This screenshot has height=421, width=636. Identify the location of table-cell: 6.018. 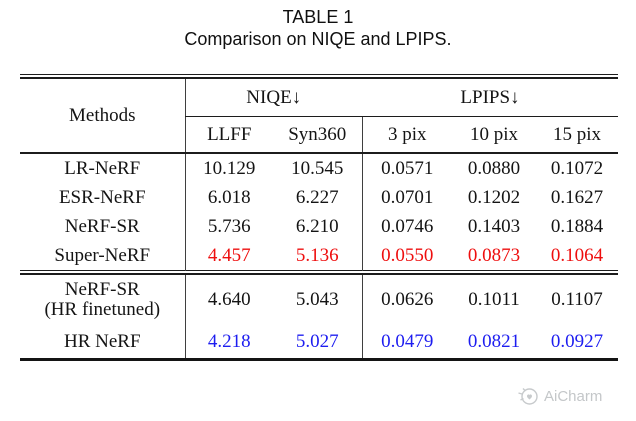
(228, 197).